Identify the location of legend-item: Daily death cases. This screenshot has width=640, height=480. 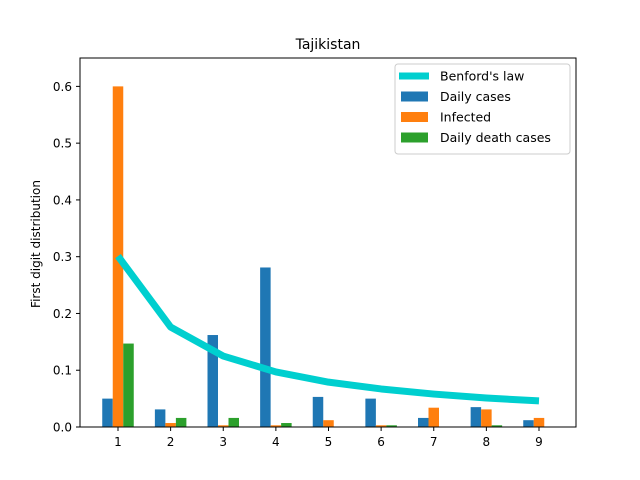
(476, 137).